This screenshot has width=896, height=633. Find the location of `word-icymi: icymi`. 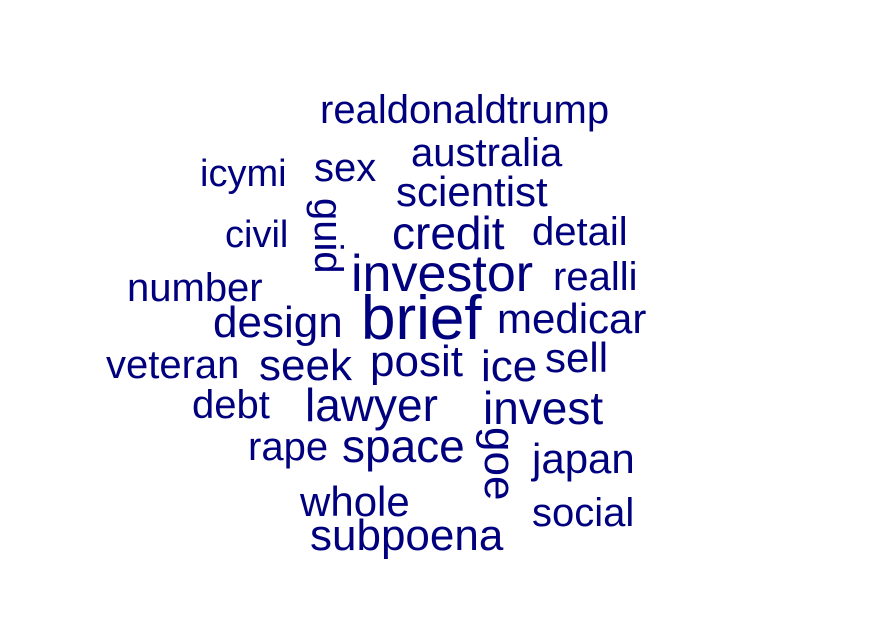

word-icymi: icymi is located at coordinates (243, 174).